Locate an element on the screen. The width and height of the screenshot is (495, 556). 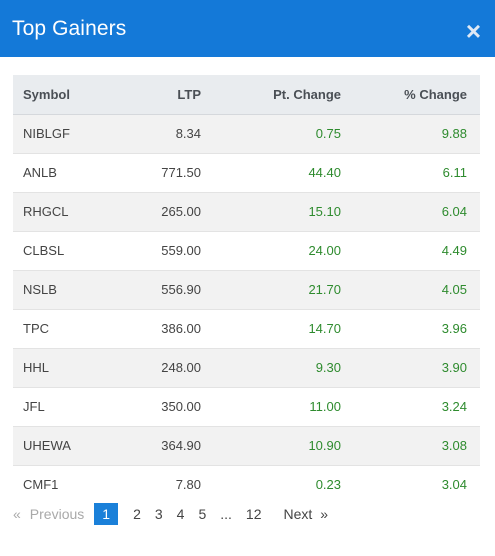
table-row: HHL 248.00 9.30 3.90 is located at coordinates (246, 368).